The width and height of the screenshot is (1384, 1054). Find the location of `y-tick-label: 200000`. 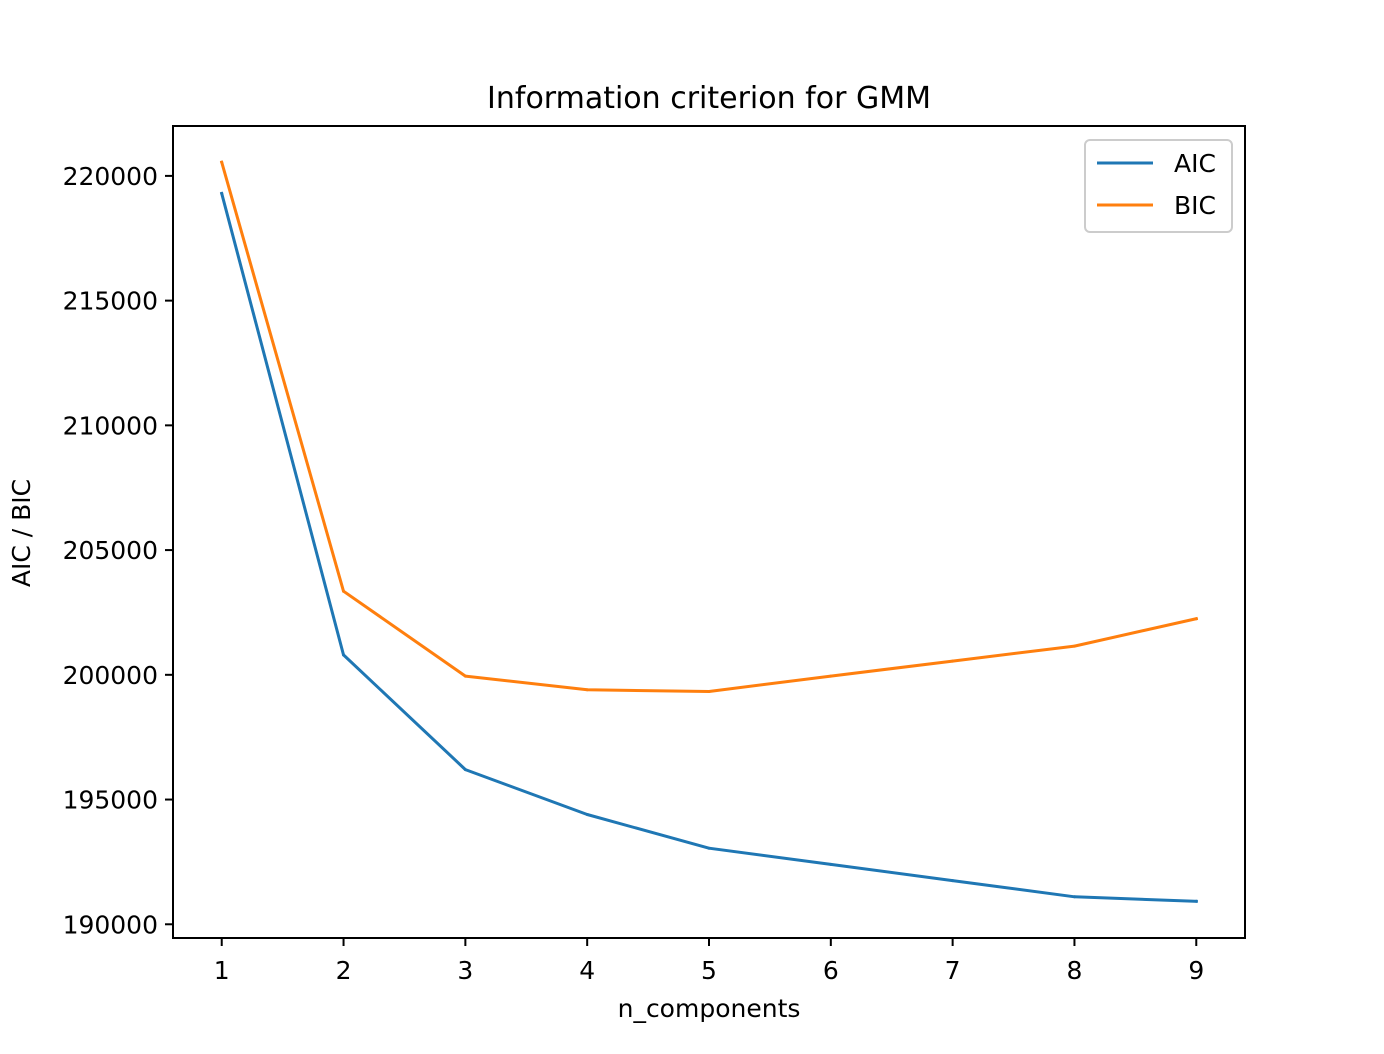

y-tick-label: 200000 is located at coordinates (110, 675).